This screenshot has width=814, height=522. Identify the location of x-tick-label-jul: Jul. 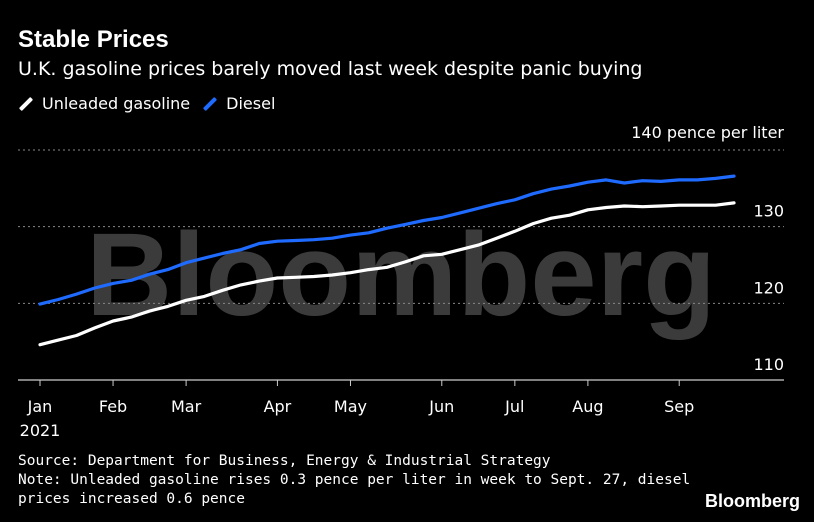
(514, 406).